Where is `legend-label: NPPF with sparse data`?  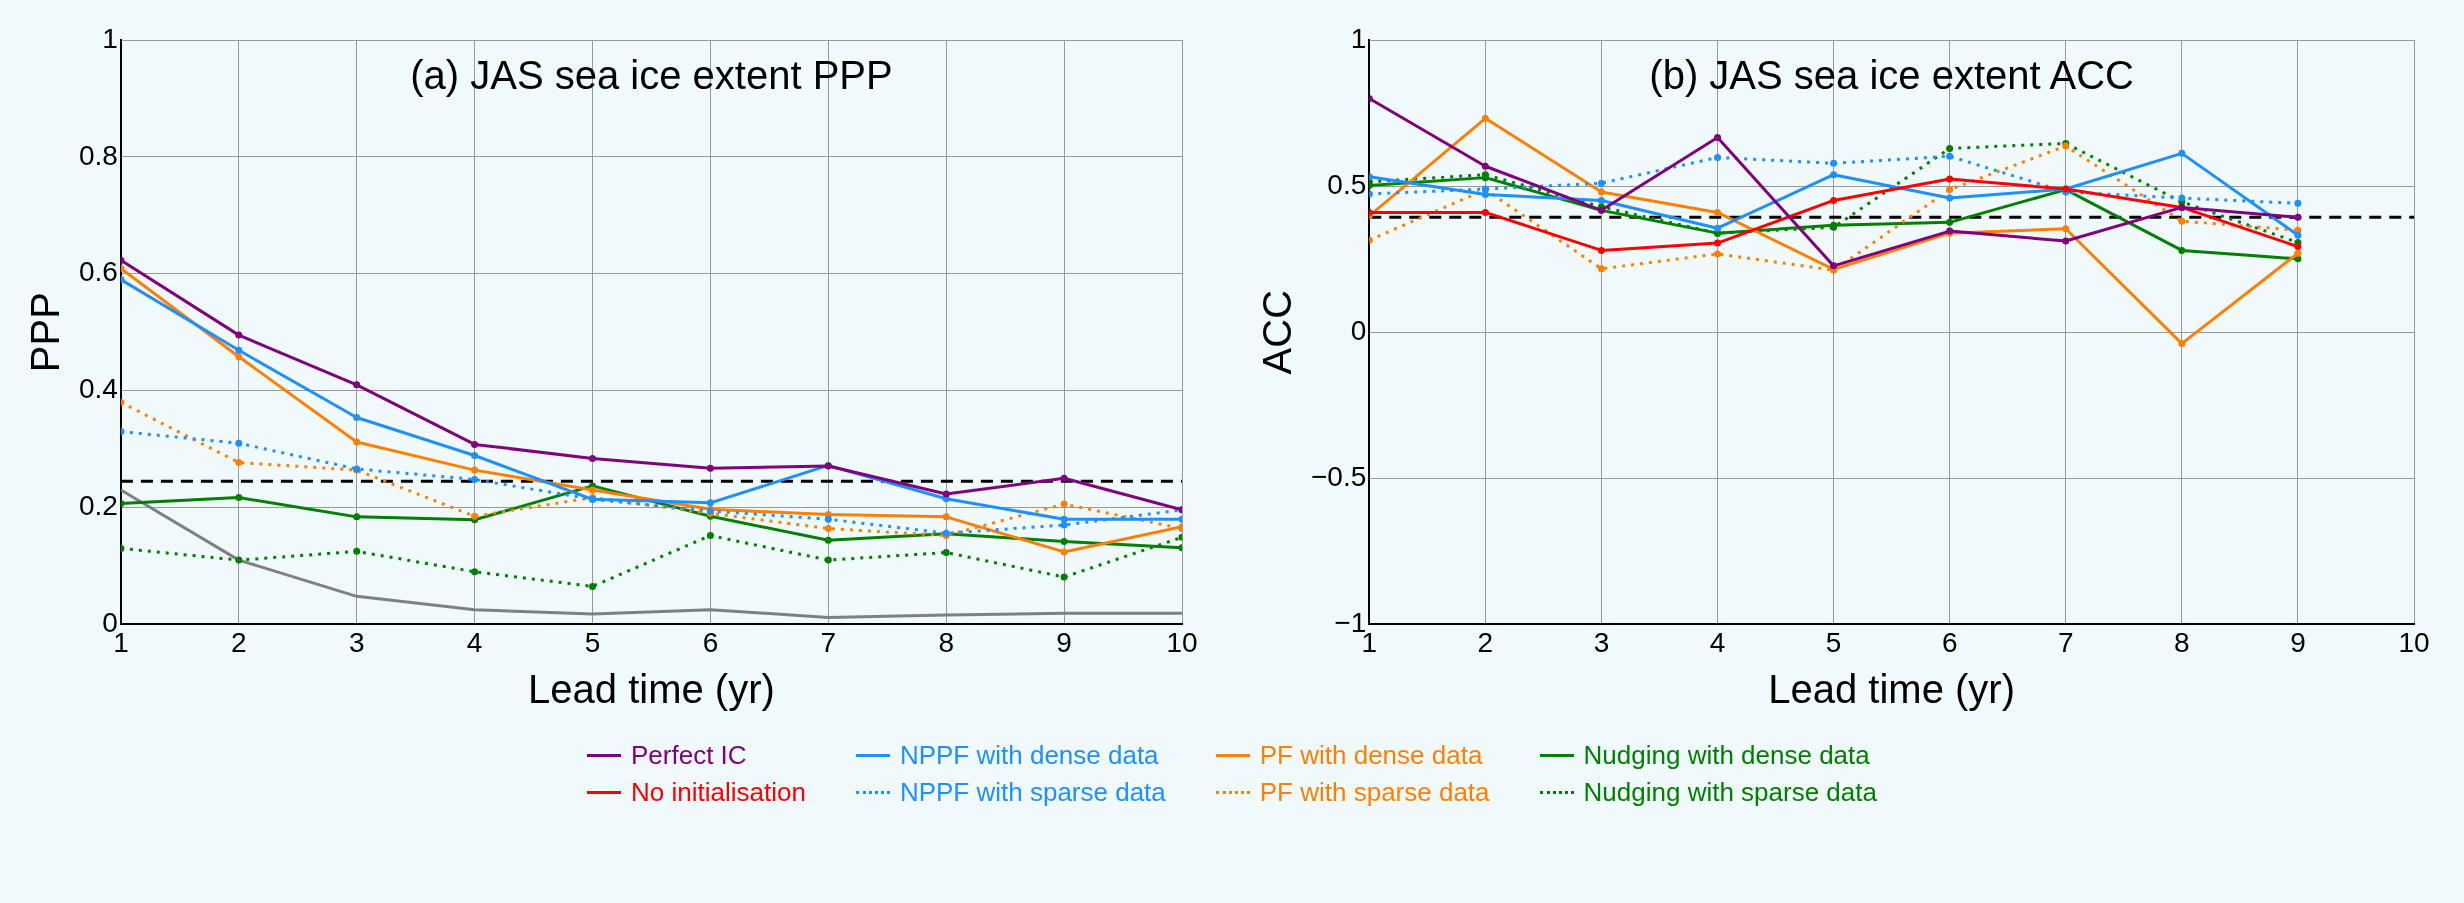 legend-label: NPPF with sparse data is located at coordinates (1032, 792).